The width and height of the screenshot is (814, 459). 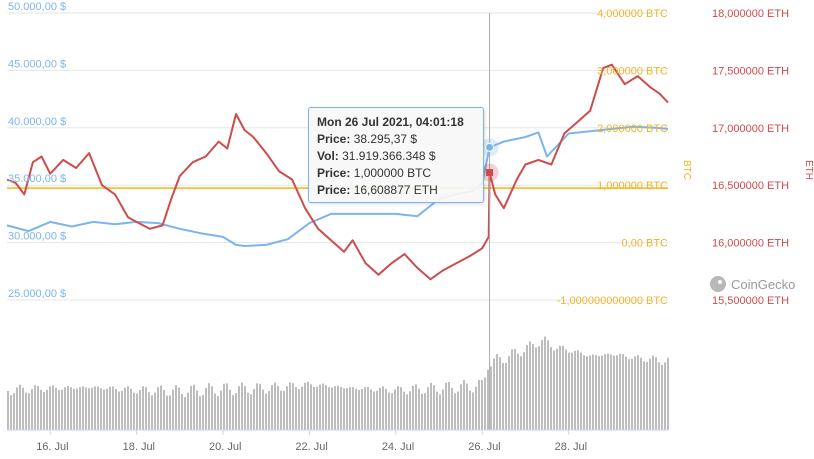 What do you see at coordinates (490, 147) in the screenshot?
I see `usd-hover-point` at bounding box center [490, 147].